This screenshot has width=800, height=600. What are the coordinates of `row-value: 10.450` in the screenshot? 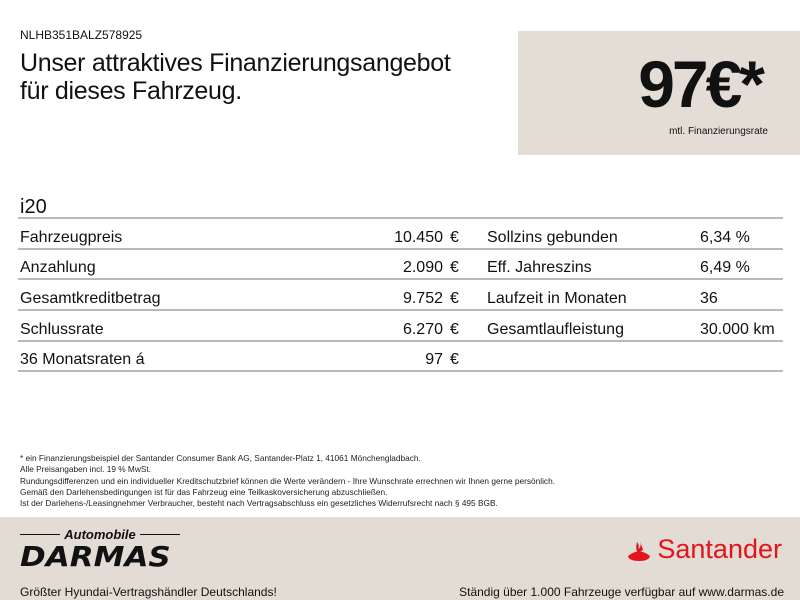 It's located at (418, 237).